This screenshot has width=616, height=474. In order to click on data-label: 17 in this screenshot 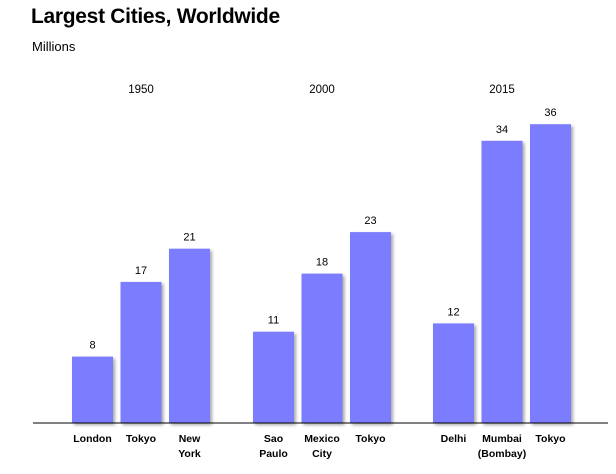, I will do `click(141, 271)`.